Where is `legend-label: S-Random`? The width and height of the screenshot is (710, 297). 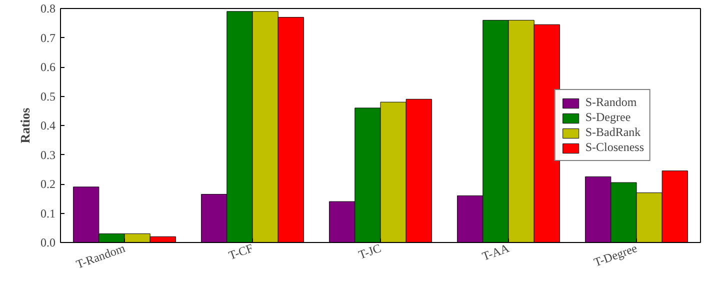 legend-label: S-Random is located at coordinates (611, 102).